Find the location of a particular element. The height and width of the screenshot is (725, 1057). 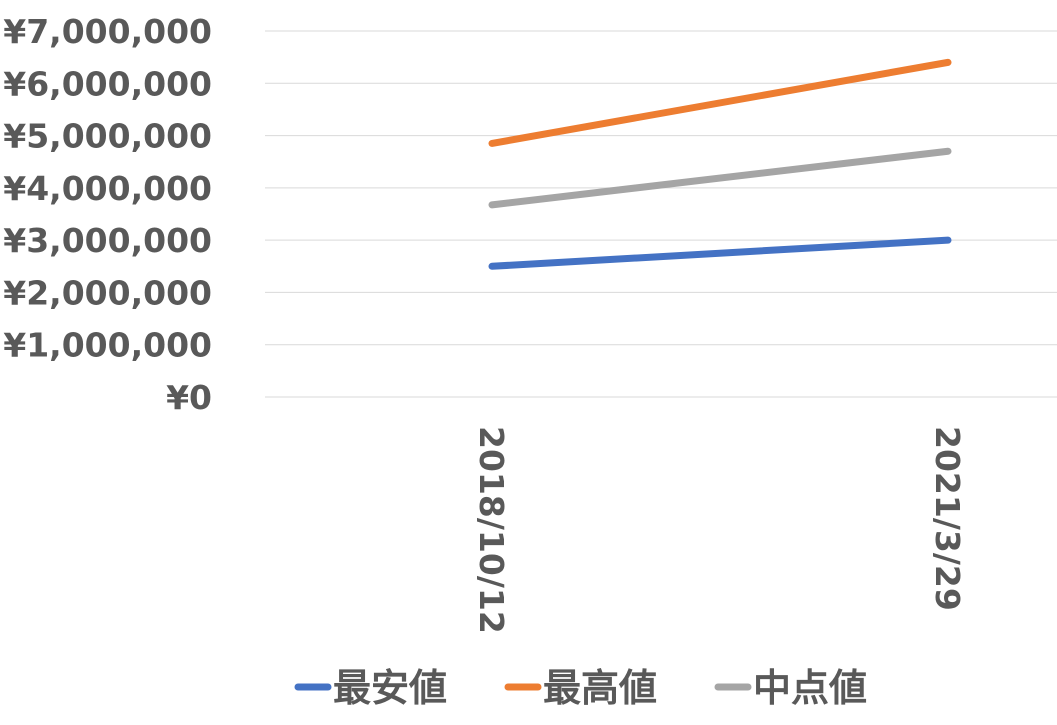

y-tick-label: ¥0 is located at coordinates (189, 397).